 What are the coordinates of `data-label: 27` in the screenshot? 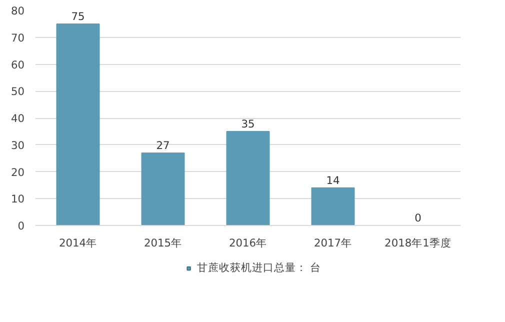 It's located at (163, 145).